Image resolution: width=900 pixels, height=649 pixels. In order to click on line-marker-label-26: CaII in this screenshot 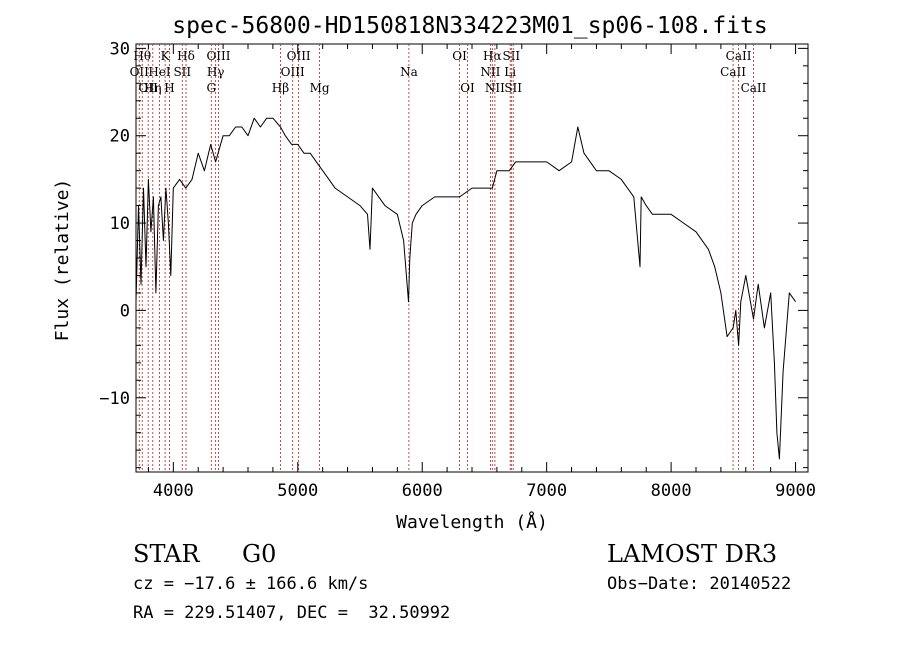, I will do `click(739, 56)`.